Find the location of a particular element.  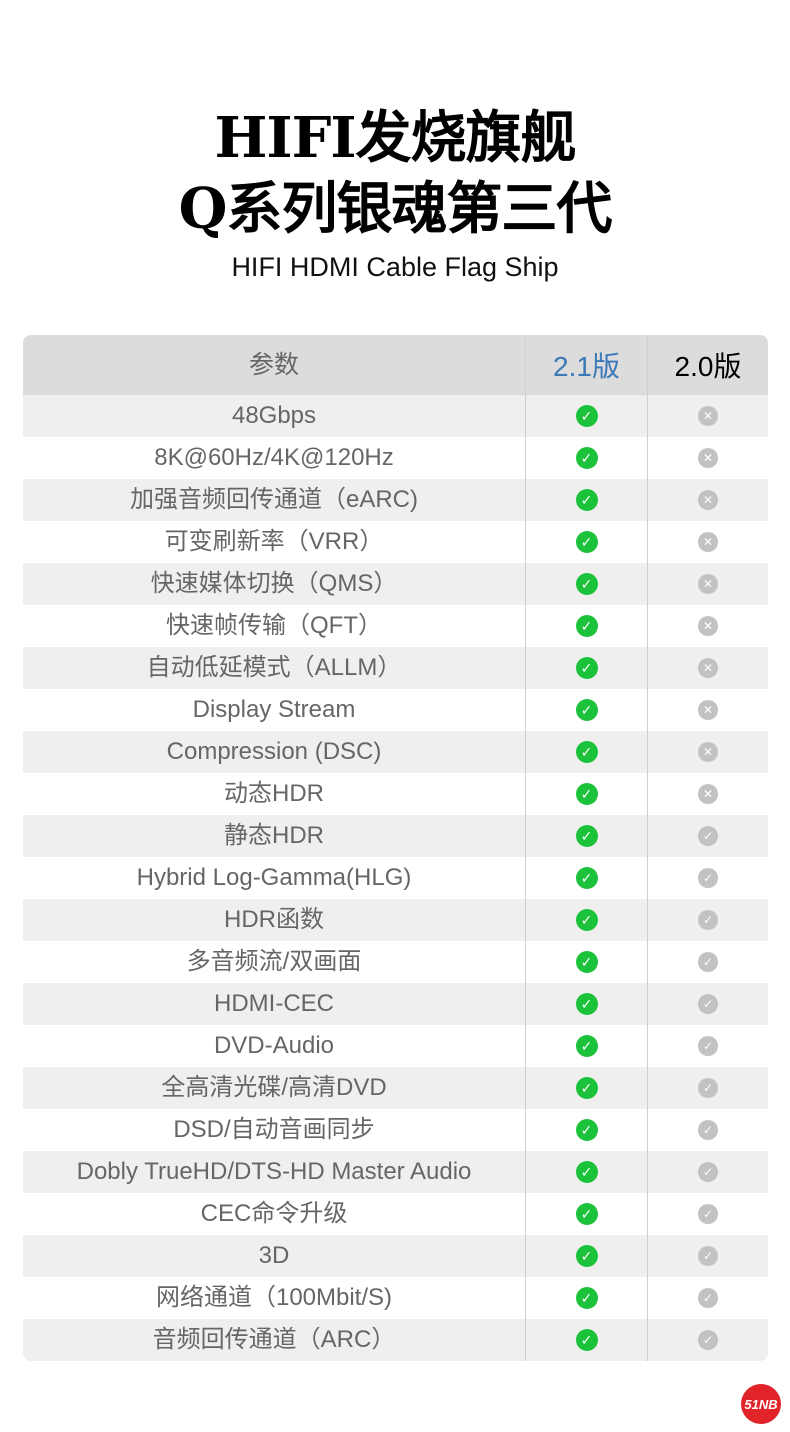

table-row: 静态HDR ✓ ✓ is located at coordinates (395, 836).